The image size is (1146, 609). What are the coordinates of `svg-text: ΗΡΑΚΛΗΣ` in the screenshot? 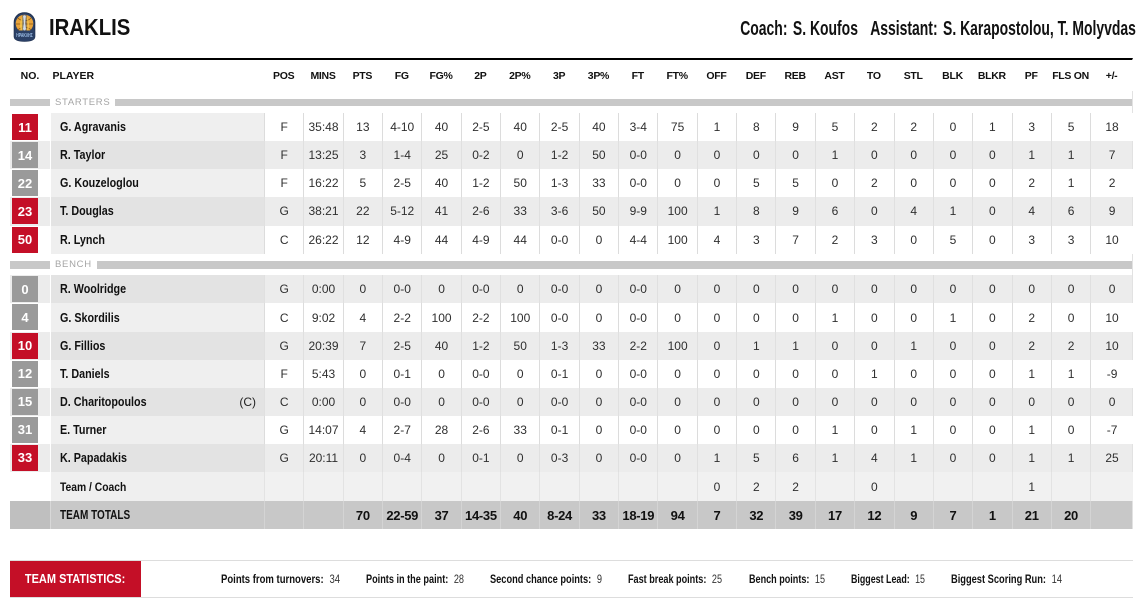 It's located at (24, 36).